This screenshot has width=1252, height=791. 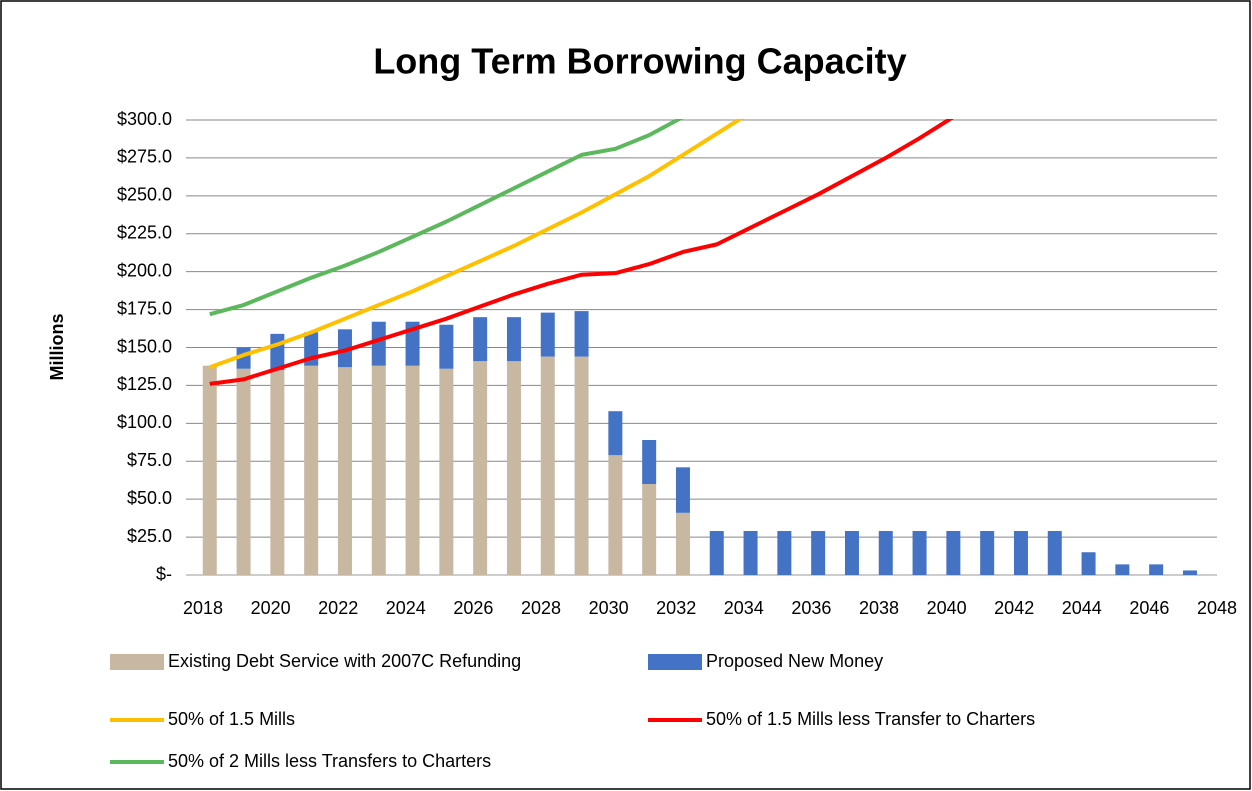 What do you see at coordinates (541, 608) in the screenshot?
I see `x-tick-label: 2028` at bounding box center [541, 608].